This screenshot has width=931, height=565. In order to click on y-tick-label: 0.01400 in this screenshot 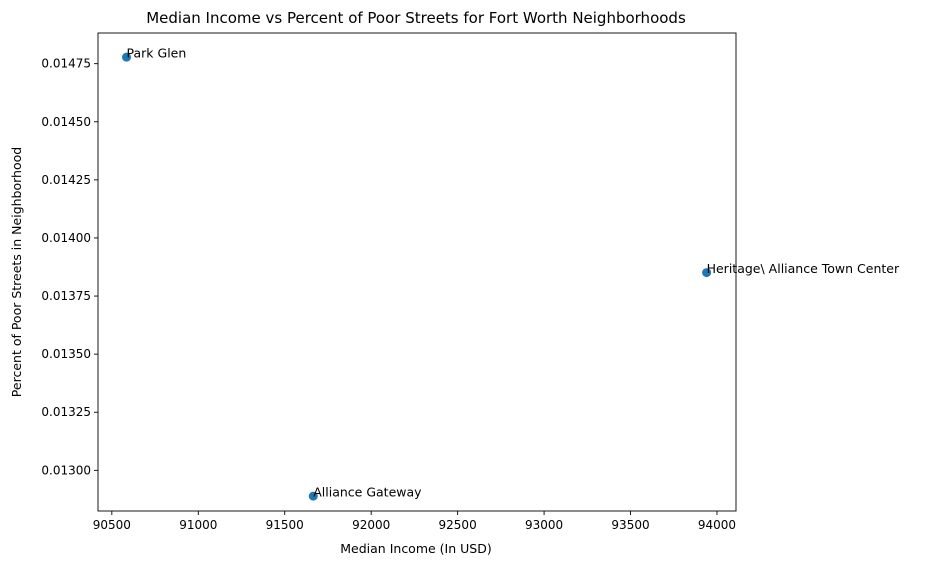, I will do `click(66, 238)`.